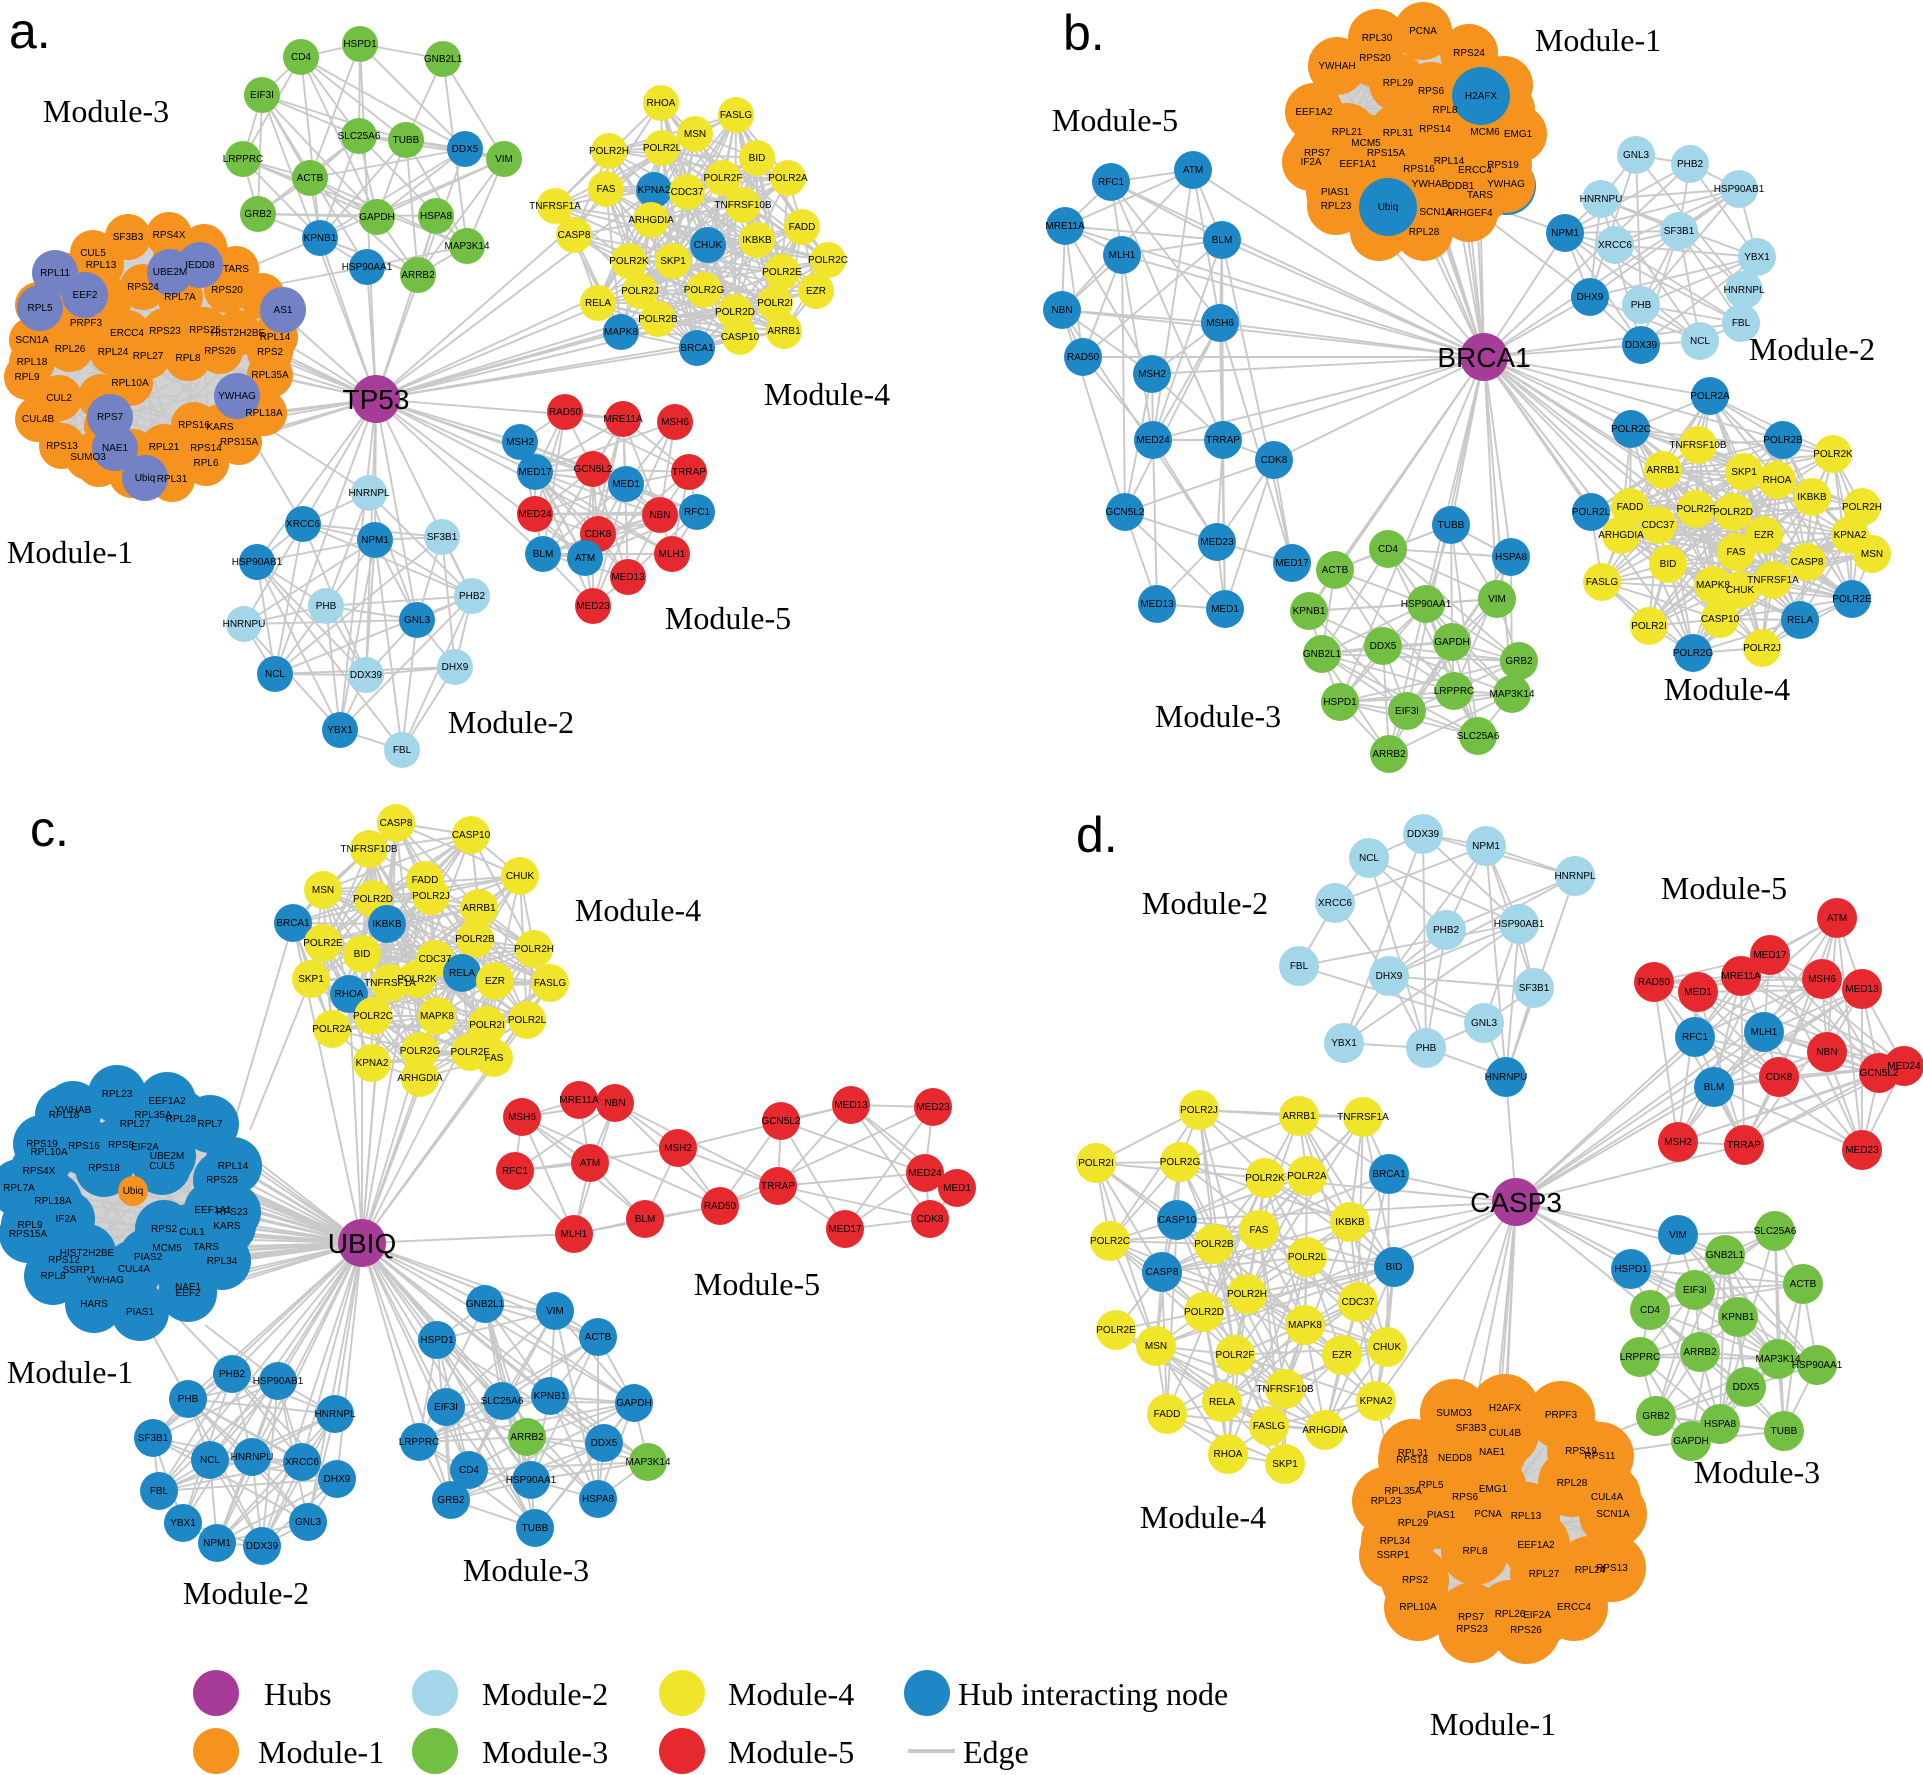  Describe the element at coordinates (1800, 620) in the screenshot. I see `svg-text: RELA` at that location.